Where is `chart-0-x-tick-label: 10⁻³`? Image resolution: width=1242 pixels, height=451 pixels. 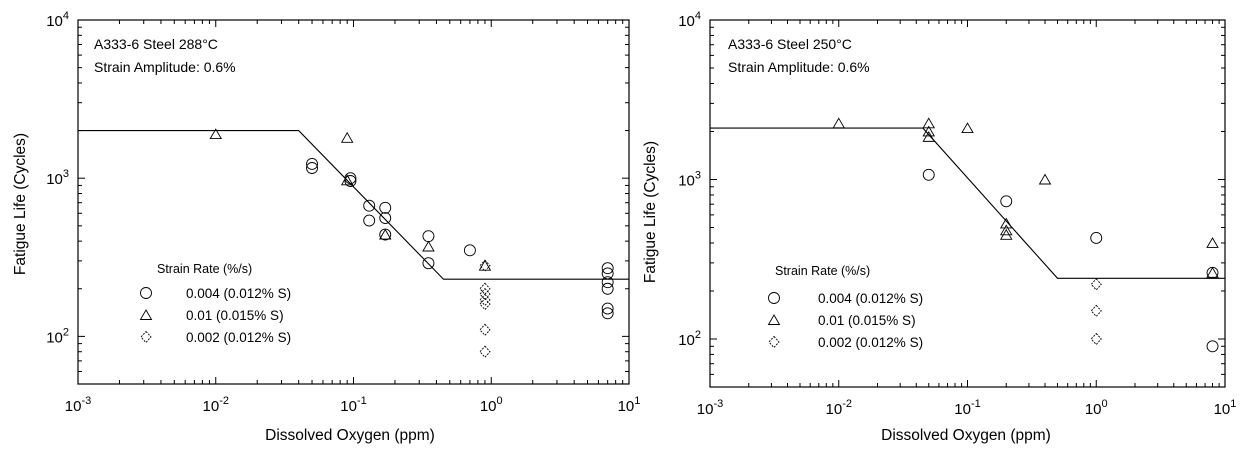
chart-0-x-tick-label: 10⁻³ is located at coordinates (78, 405).